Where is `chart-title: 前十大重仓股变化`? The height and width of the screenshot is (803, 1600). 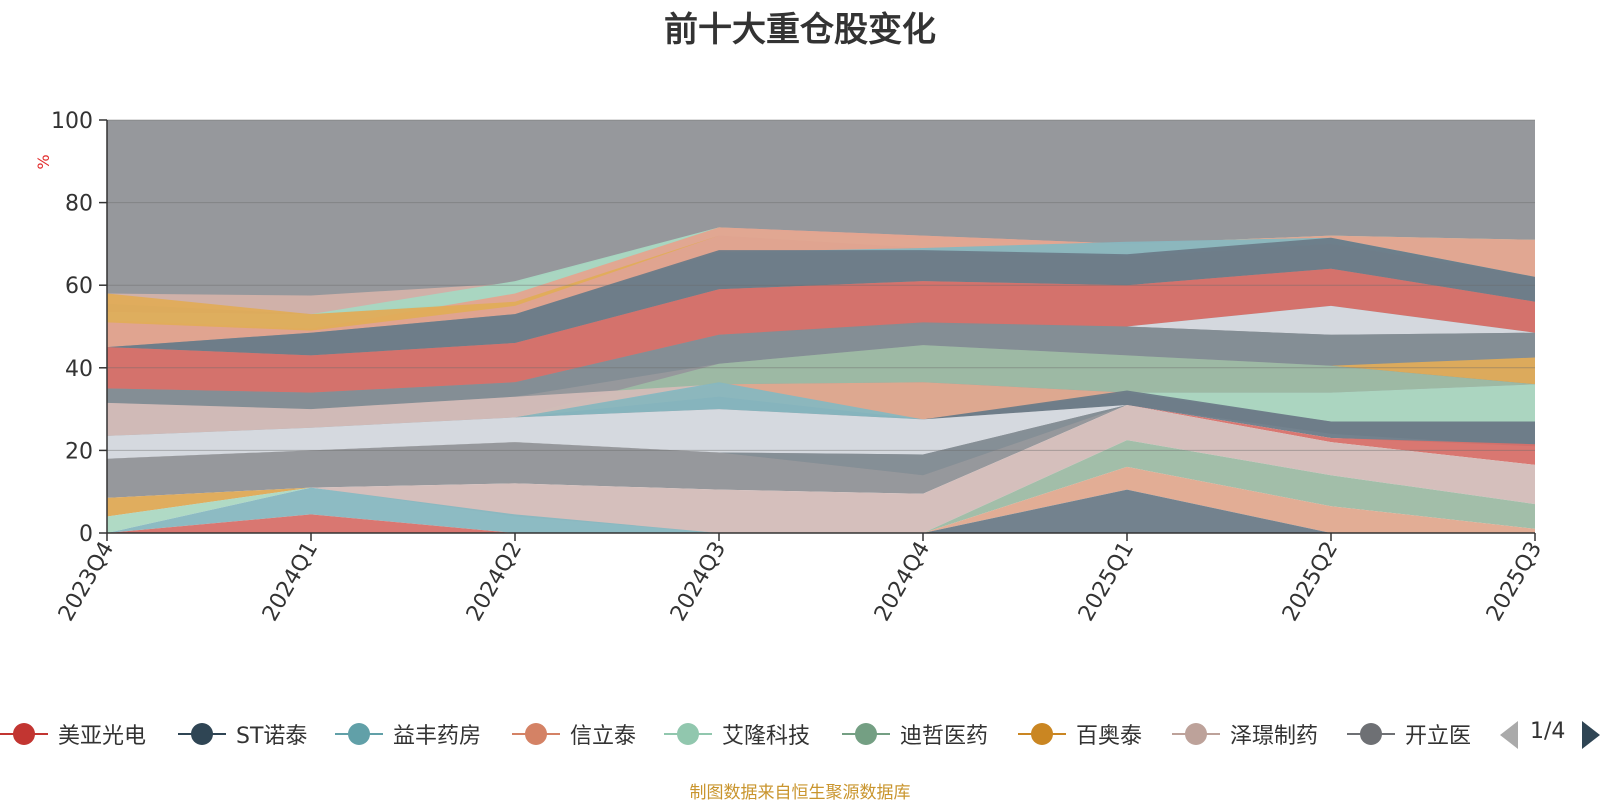 chart-title: 前十大重仓股变化 is located at coordinates (800, 30).